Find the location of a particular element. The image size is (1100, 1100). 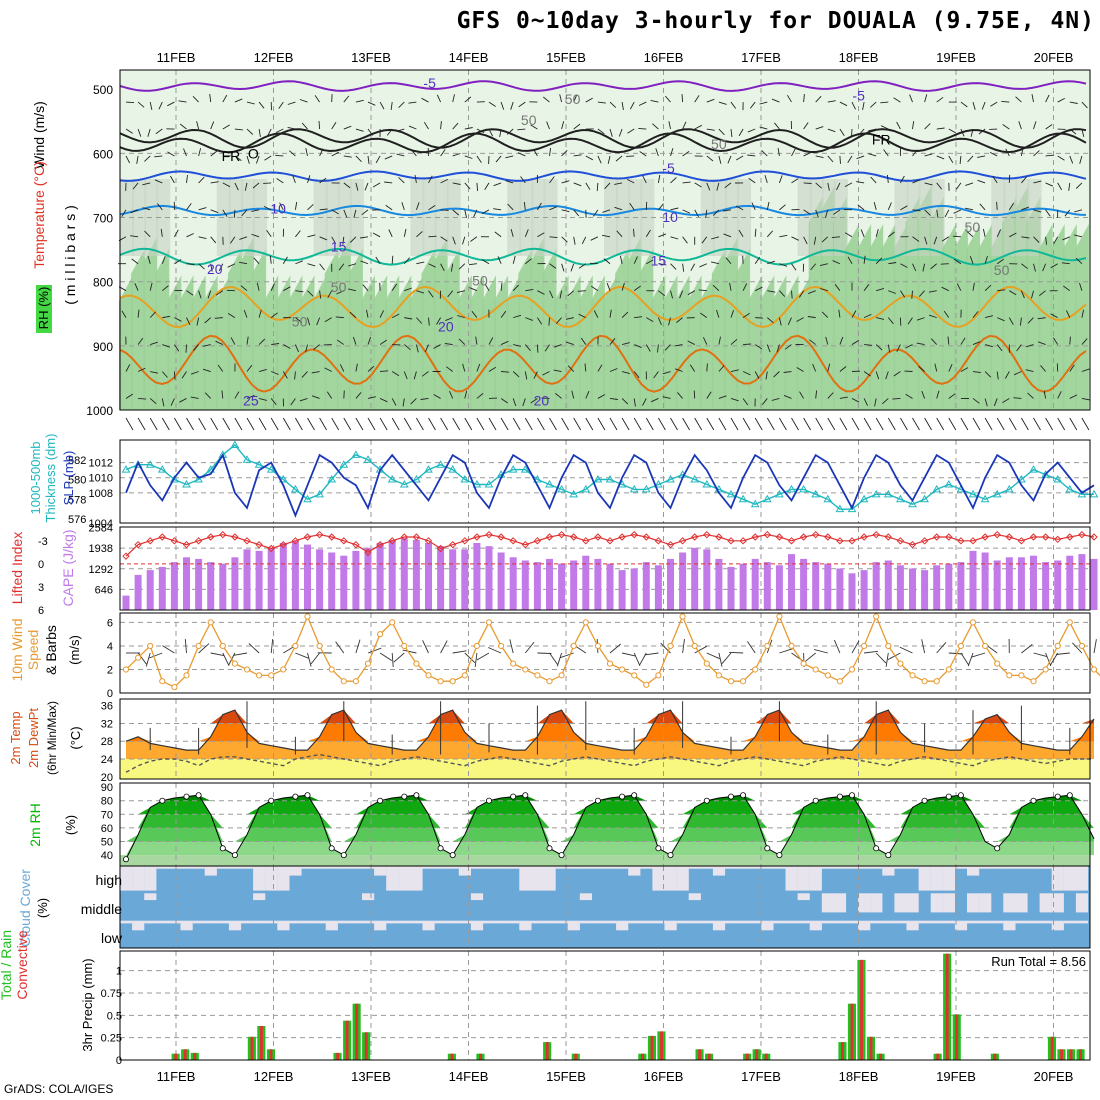

panel-temp2m is located at coordinates (605, 739).